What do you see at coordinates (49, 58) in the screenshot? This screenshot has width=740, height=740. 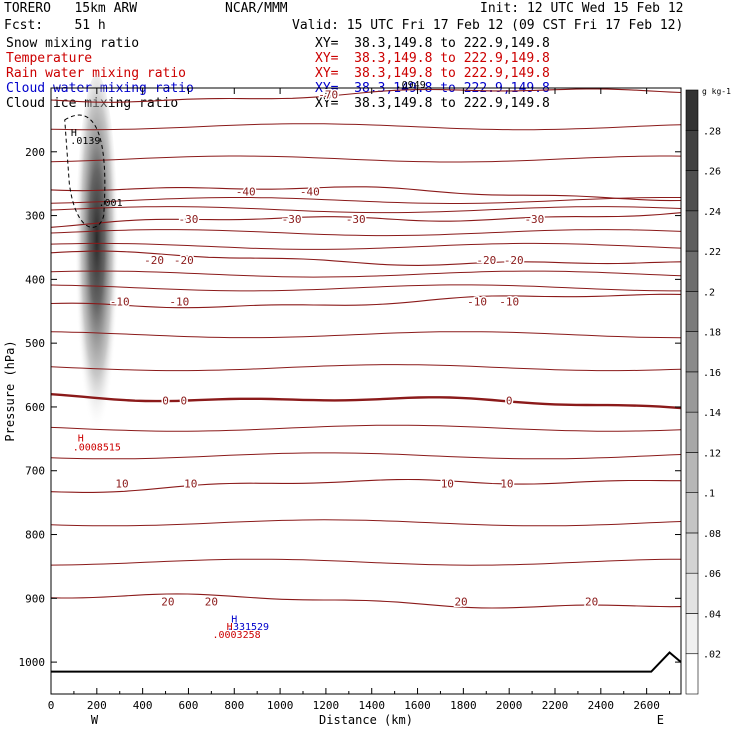 I see `field-name-temperature: Temperature` at bounding box center [49, 58].